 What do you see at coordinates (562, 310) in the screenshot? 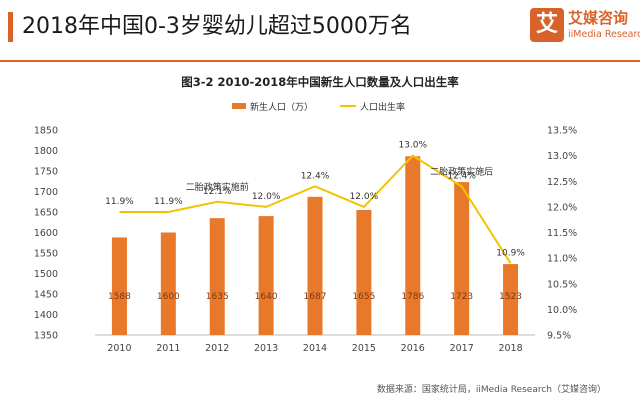
I see `y-right-tick-label: 10.0%` at bounding box center [562, 310].